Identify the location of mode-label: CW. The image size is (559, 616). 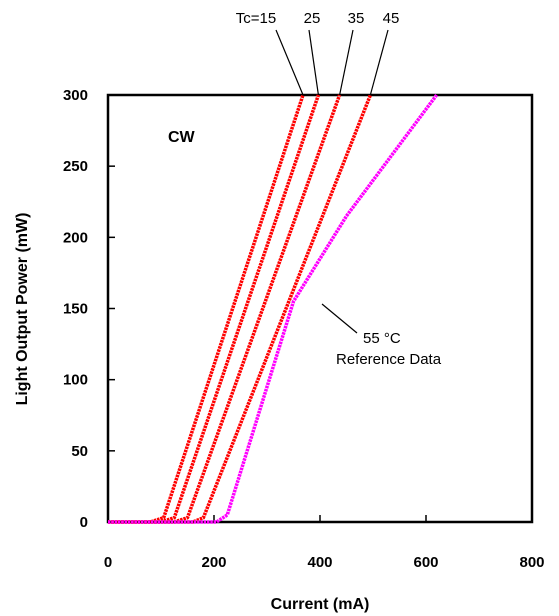
(182, 137).